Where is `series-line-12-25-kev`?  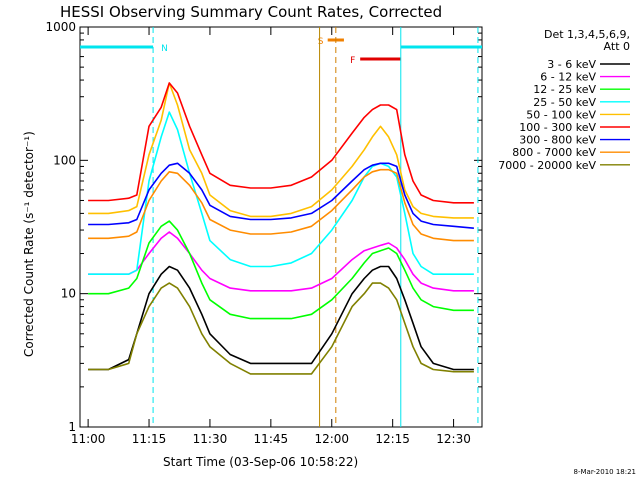 series-line-12-25-kev is located at coordinates (281, 270).